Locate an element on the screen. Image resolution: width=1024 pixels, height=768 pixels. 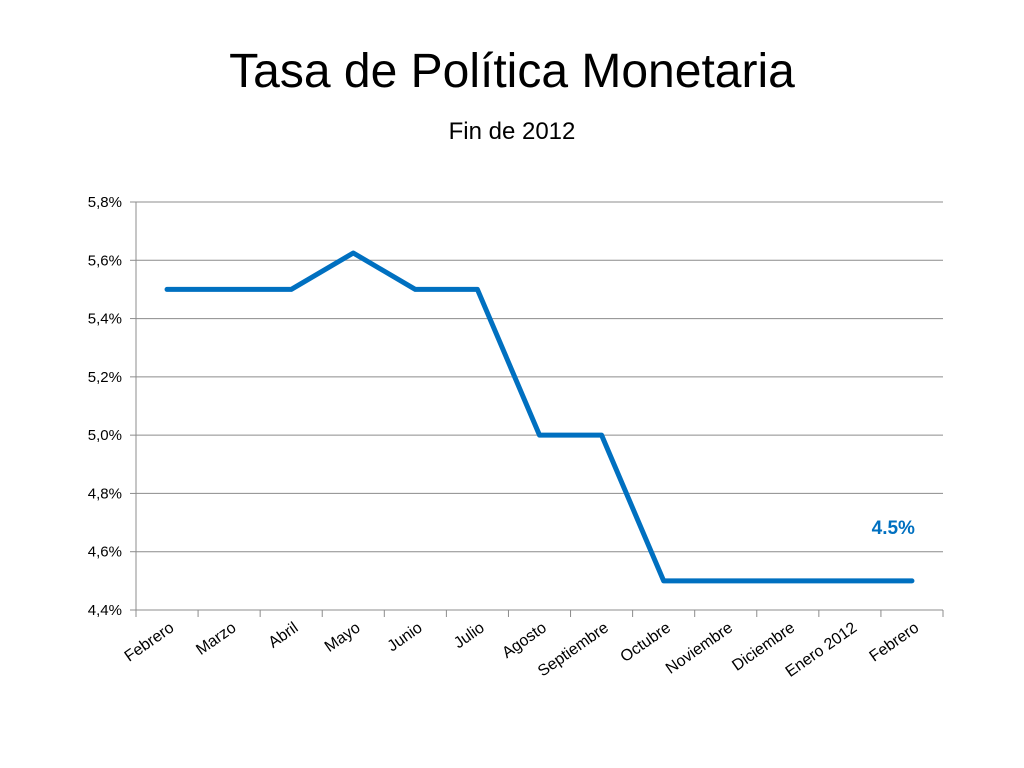
y-tick-label: 4,8% is located at coordinates (105, 493).